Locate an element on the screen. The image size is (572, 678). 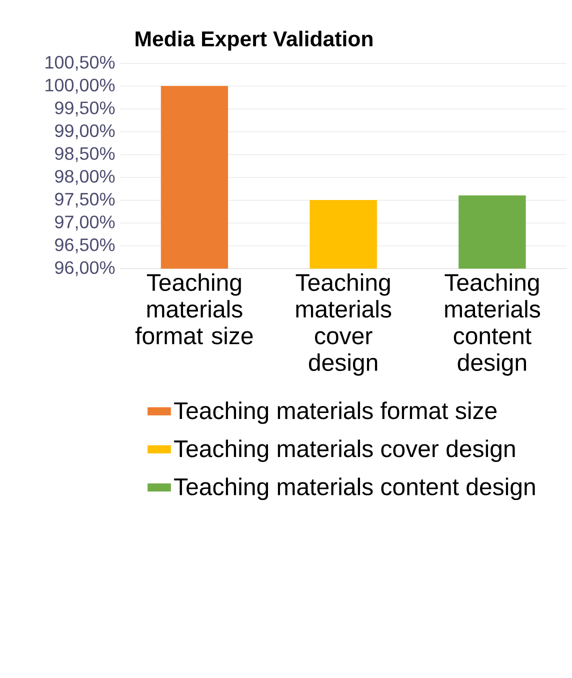
x-tick-label: Teaching materials content design is located at coordinates (492, 324).